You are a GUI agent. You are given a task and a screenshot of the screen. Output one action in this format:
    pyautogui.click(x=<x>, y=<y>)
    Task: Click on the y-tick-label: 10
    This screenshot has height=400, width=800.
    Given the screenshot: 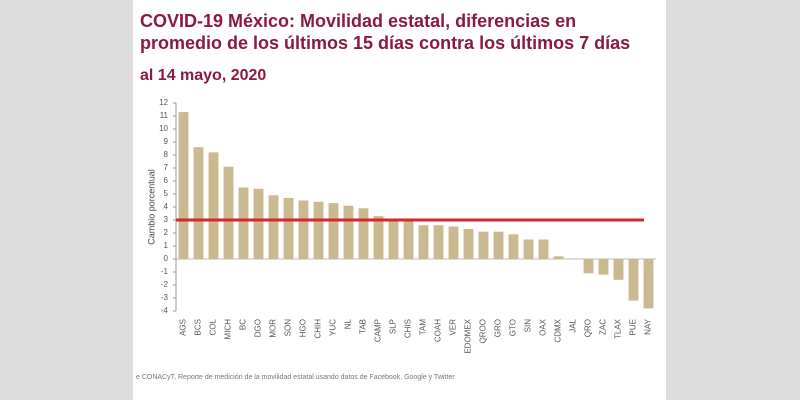 What is the action you would take?
    pyautogui.click(x=163, y=128)
    